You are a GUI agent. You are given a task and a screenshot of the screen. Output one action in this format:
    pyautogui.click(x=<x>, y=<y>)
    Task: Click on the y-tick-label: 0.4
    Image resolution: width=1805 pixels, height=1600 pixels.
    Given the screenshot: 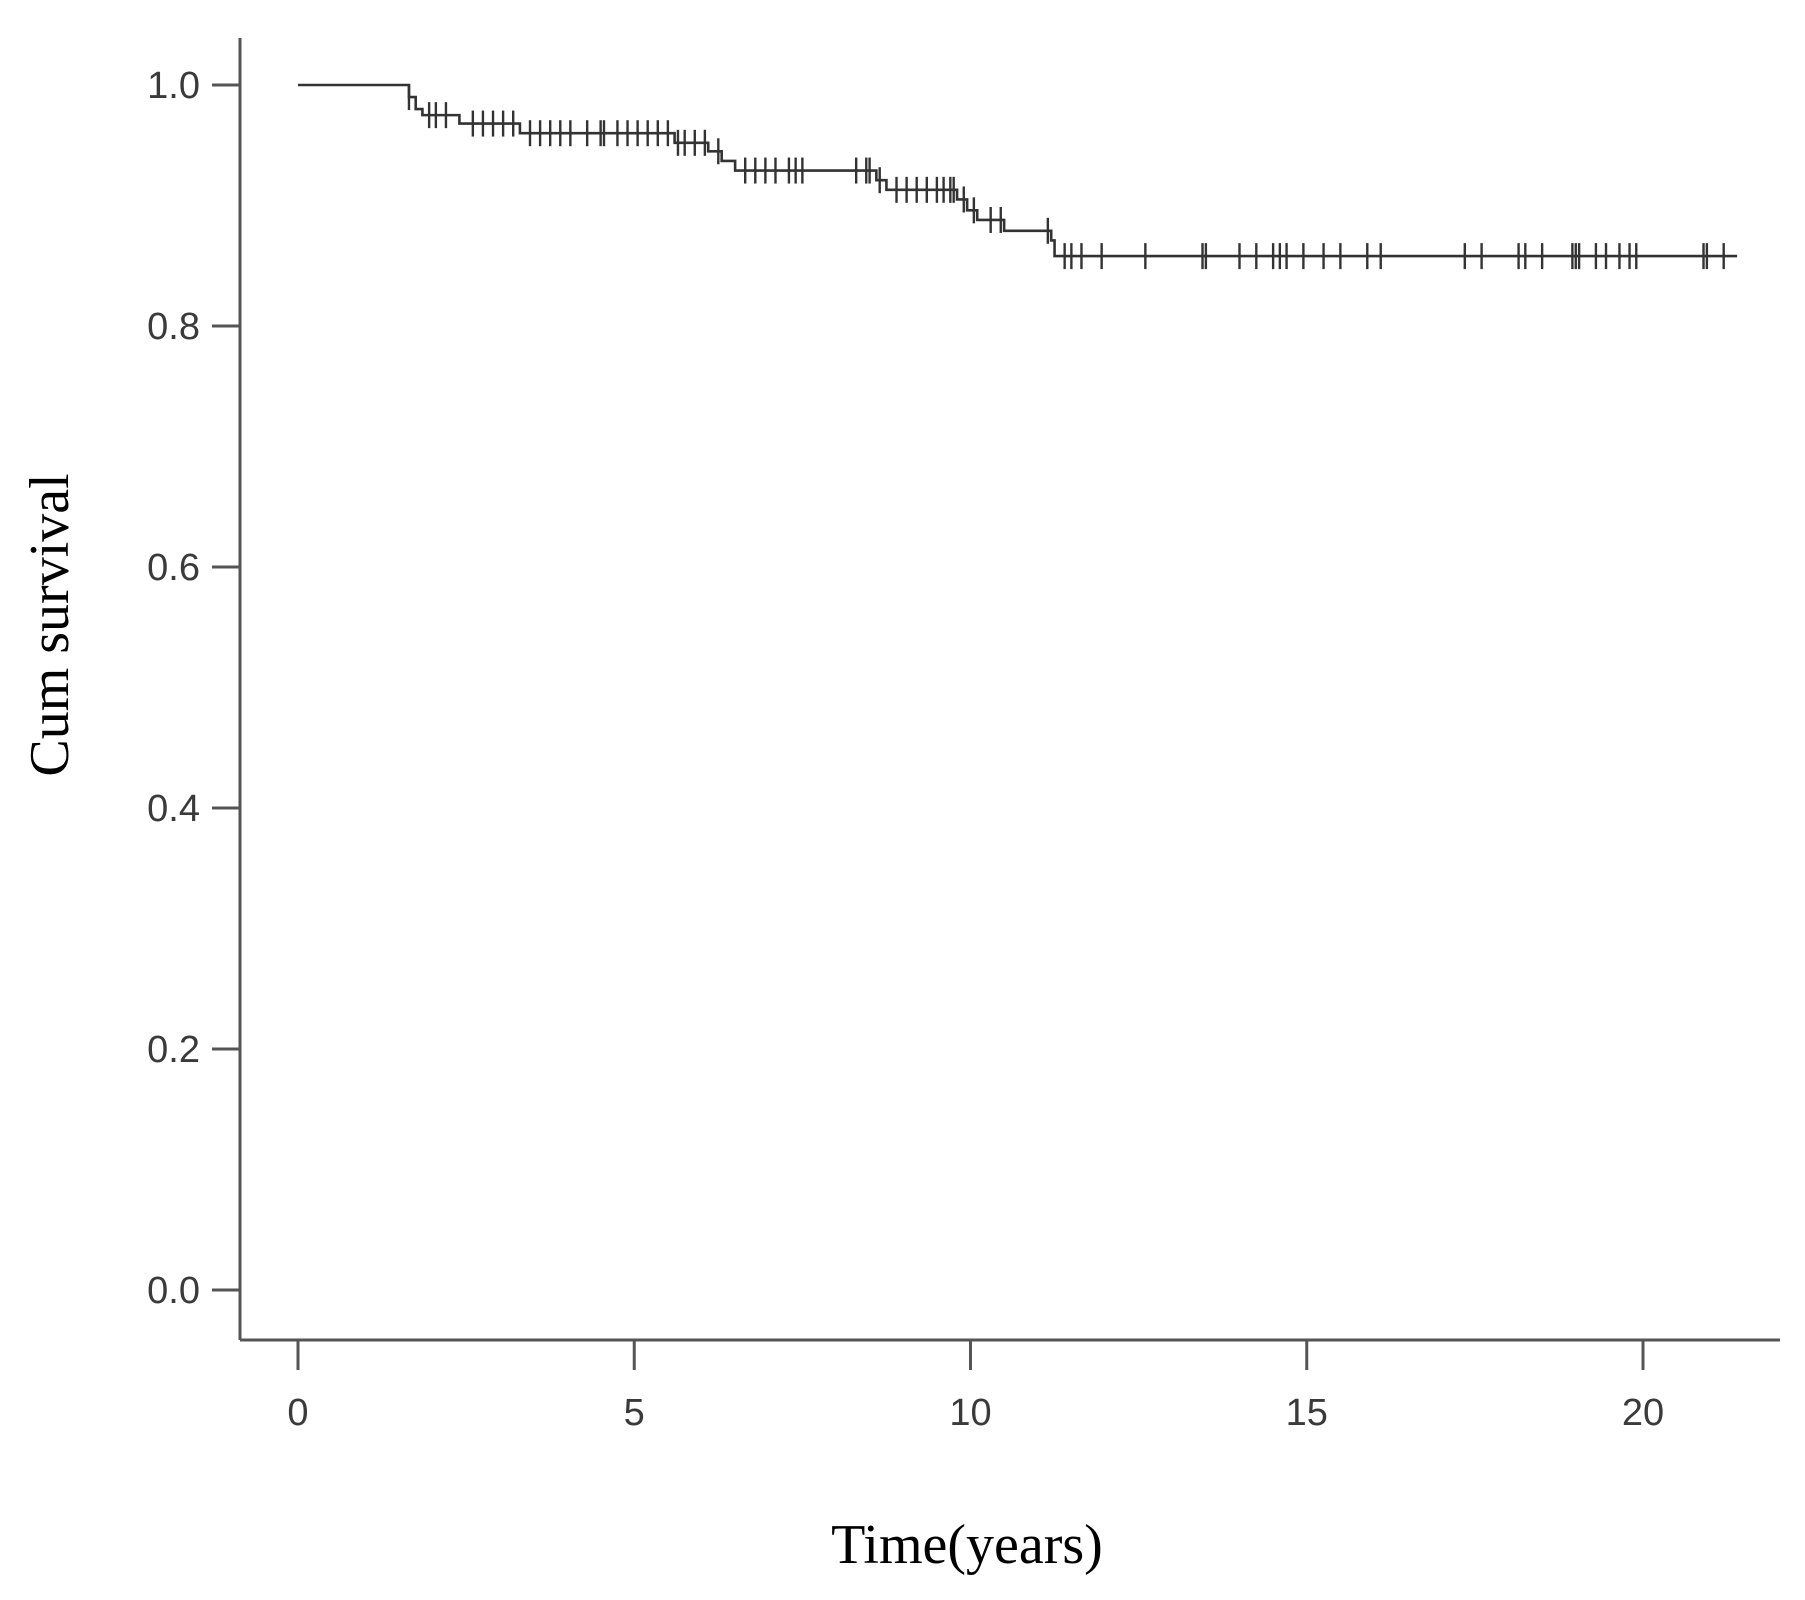 What is the action you would take?
    pyautogui.click(x=173, y=809)
    